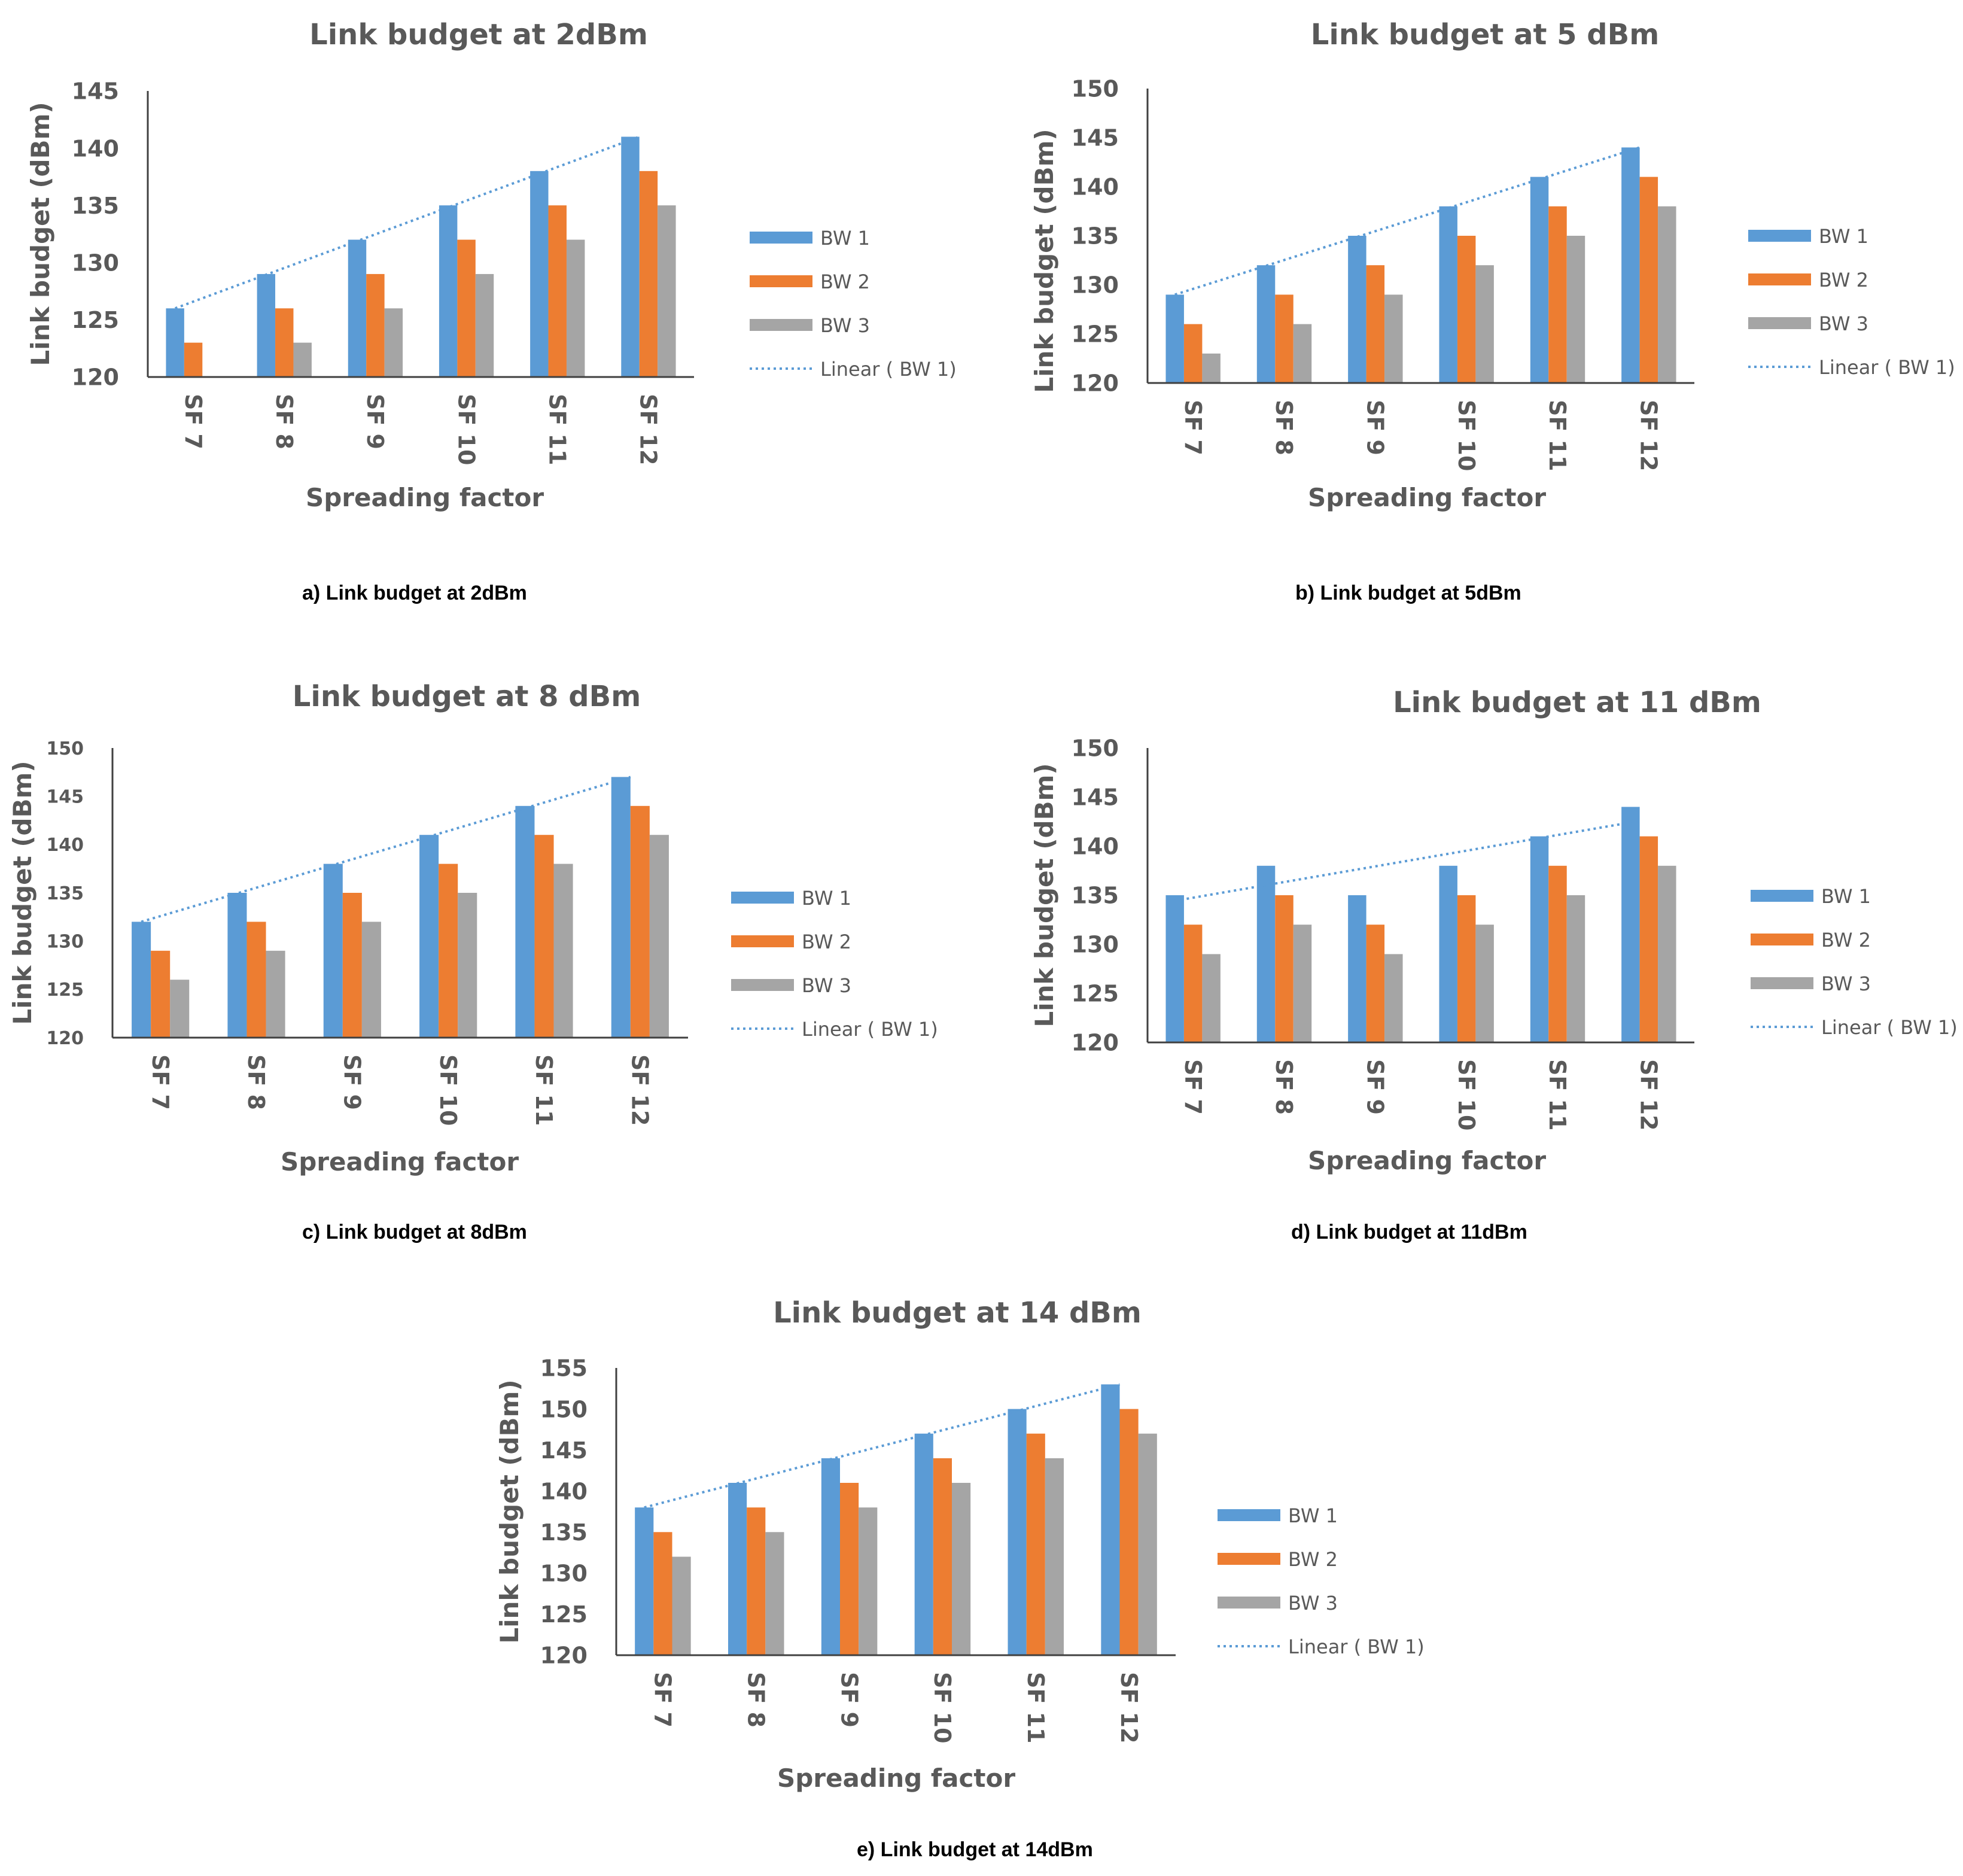 The image size is (1963, 1876). What do you see at coordinates (1409, 1232) in the screenshot?
I see `caption-d: d) Link budget at 11dBm` at bounding box center [1409, 1232].